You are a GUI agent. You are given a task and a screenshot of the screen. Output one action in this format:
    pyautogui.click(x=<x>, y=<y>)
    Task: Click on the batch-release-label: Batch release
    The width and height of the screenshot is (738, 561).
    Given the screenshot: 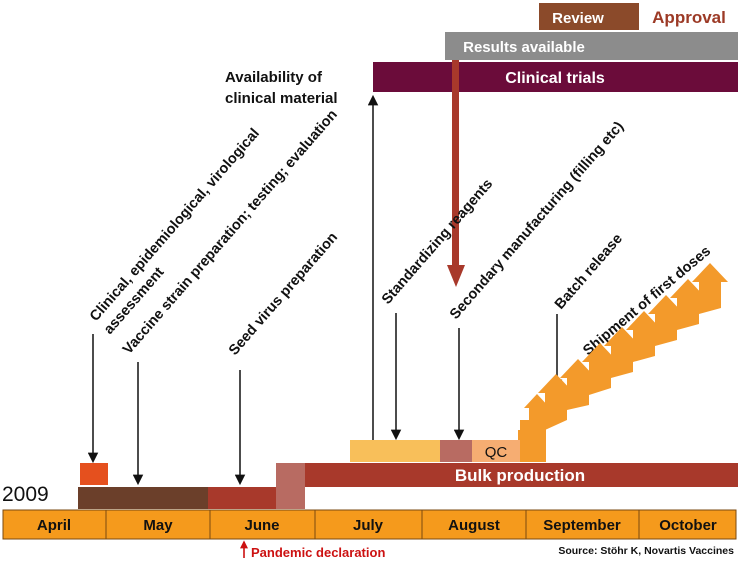 What is the action you would take?
    pyautogui.click(x=589, y=272)
    